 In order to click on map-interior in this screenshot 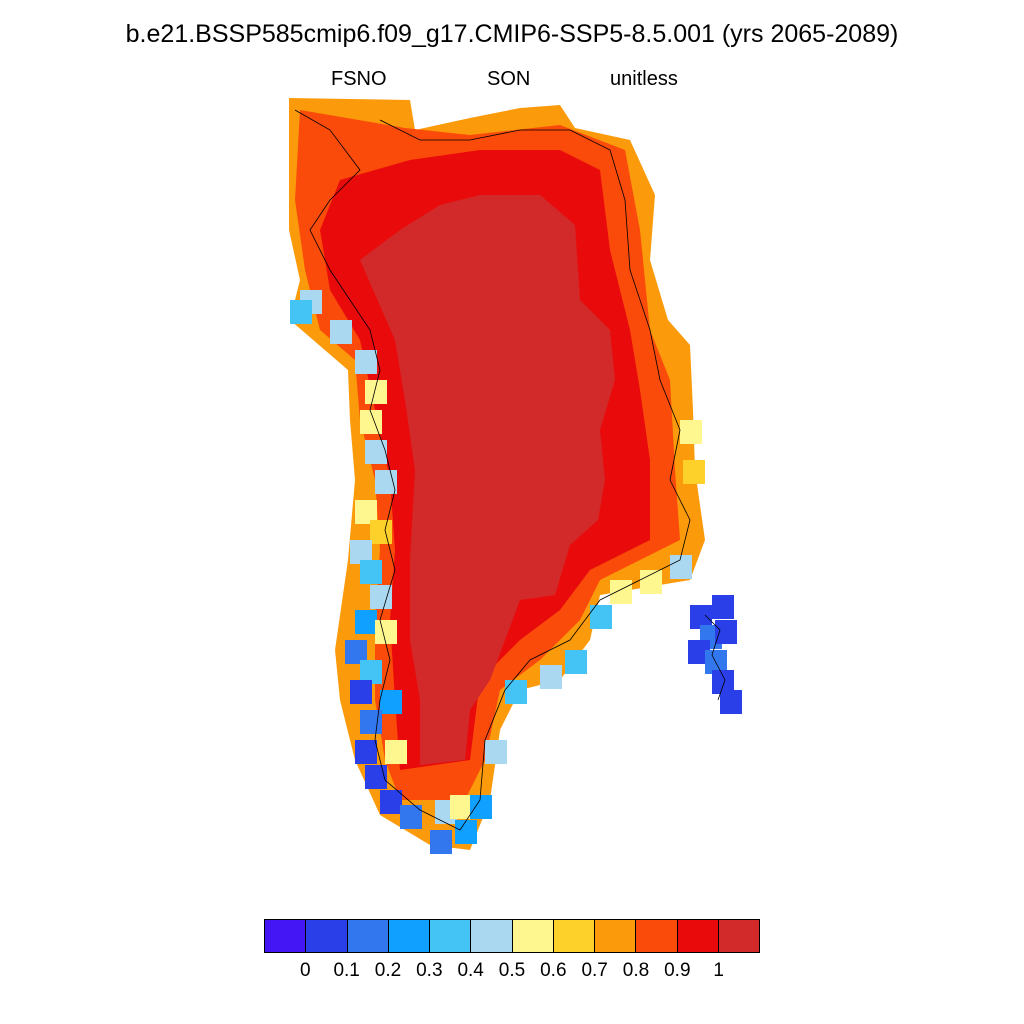, I will do `click(487, 480)`.